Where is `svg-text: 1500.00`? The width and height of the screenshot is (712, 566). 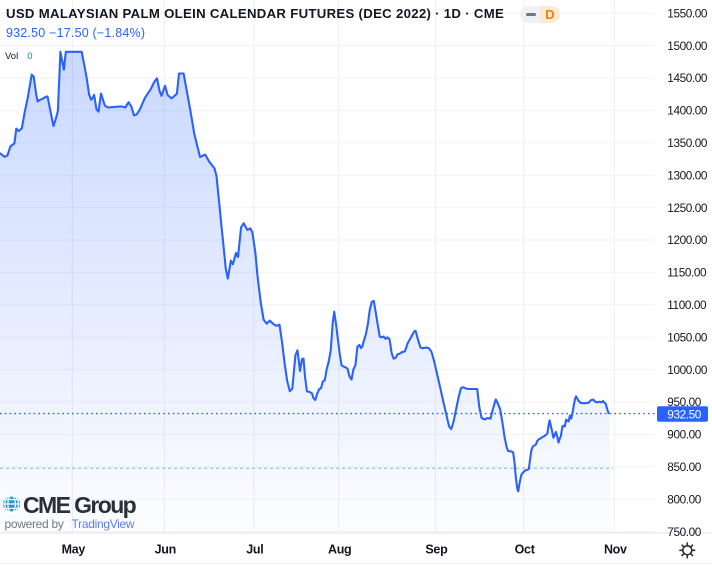
svg-text: 1500.00 is located at coordinates (687, 46).